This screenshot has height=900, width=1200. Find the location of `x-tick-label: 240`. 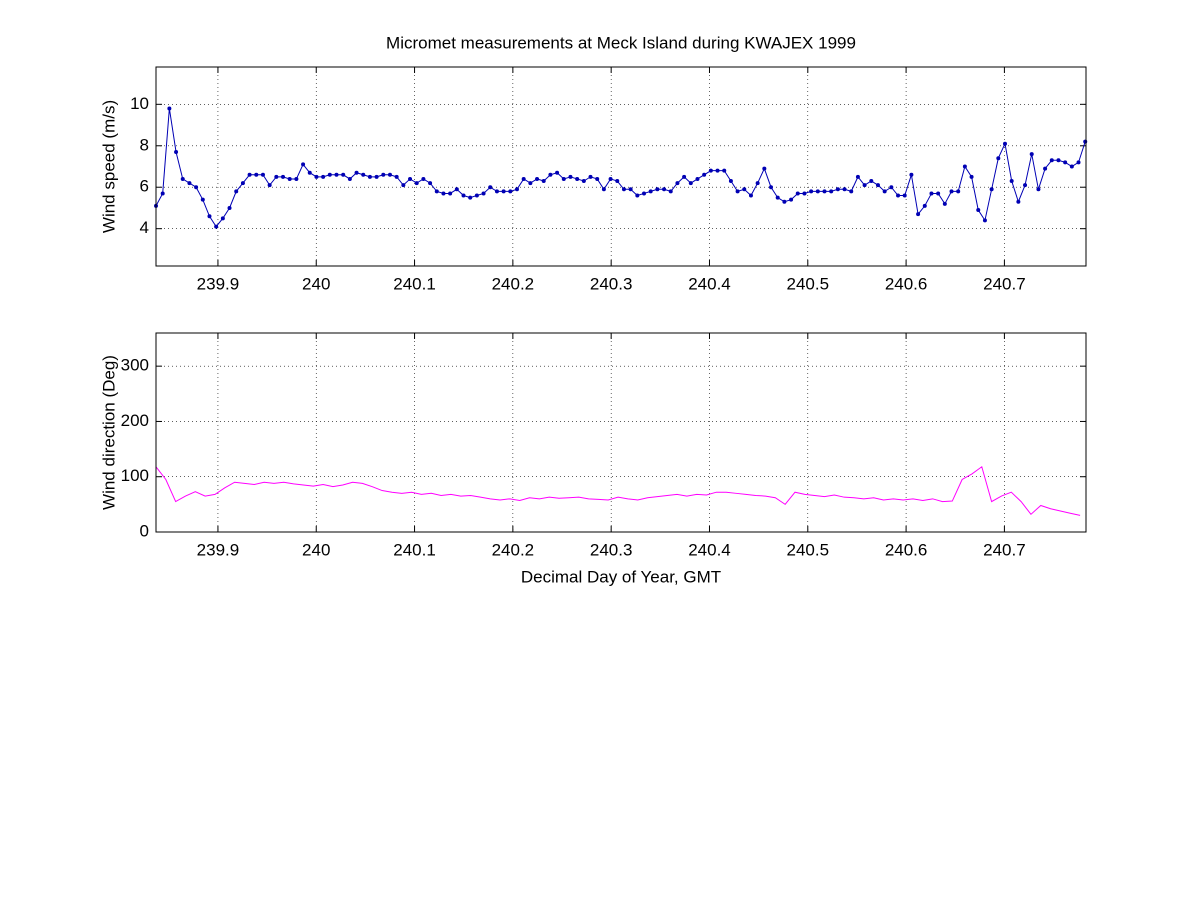

x-tick-label: 240 is located at coordinates (316, 283).